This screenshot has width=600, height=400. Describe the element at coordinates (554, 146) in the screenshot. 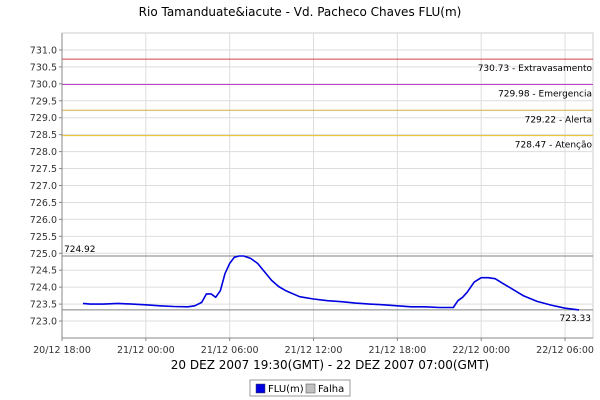

I see `reference-line-label: 728.47 - Atenção` at that location.